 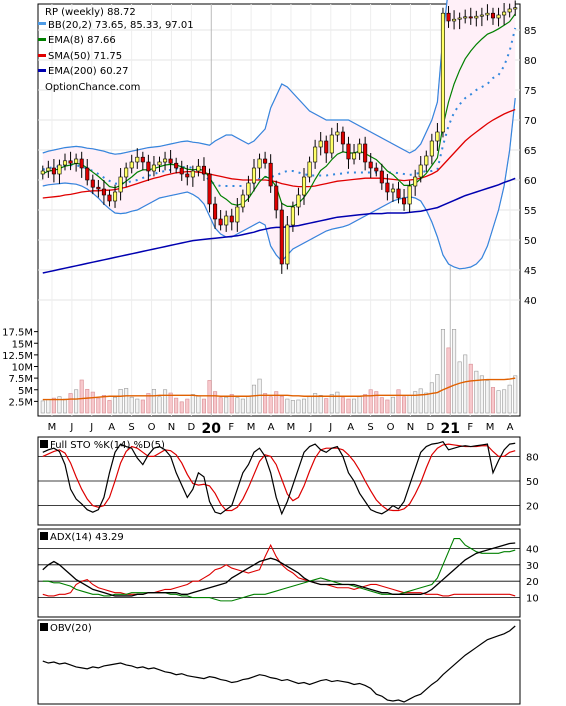 What do you see at coordinates (350, 427) in the screenshot?
I see `month-label: A` at bounding box center [350, 427].